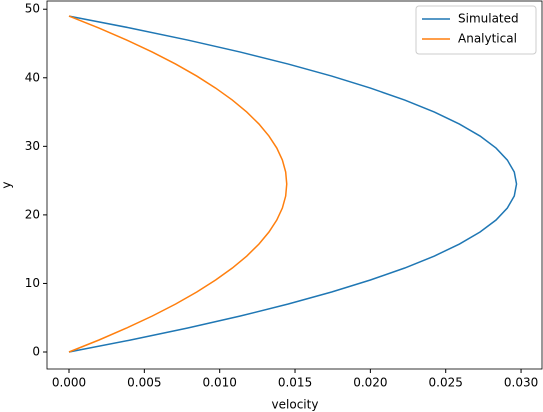 The height and width of the screenshot is (412, 543). I want to click on x-tick-label: 0.015, so click(295, 383).